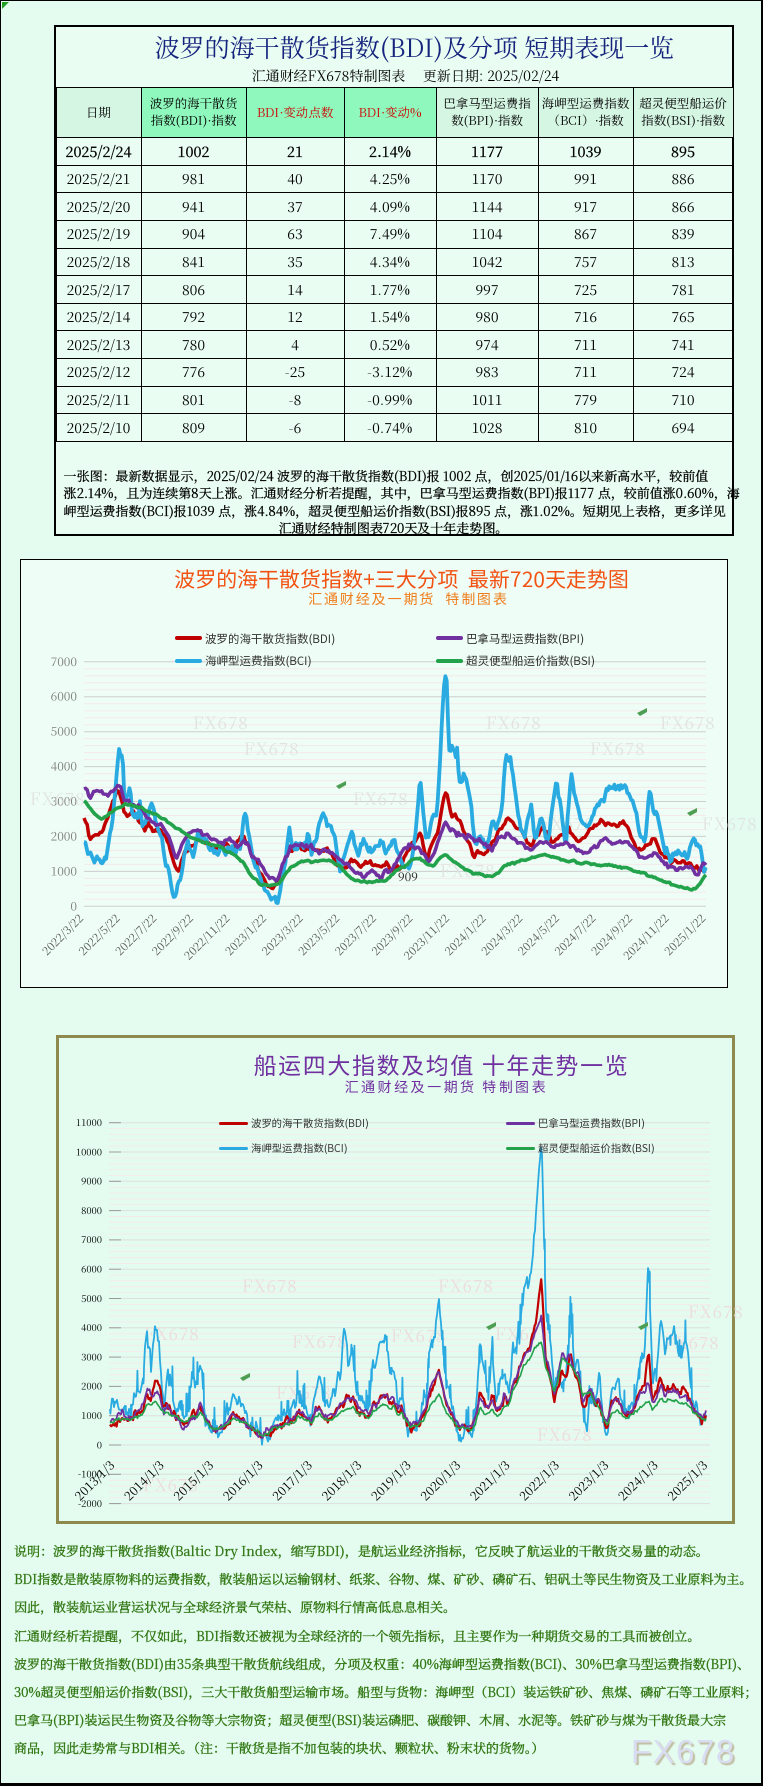 The image size is (763, 1786). Describe the element at coordinates (90, 1503) in the screenshot. I see `svg-text: -2000` at that location.